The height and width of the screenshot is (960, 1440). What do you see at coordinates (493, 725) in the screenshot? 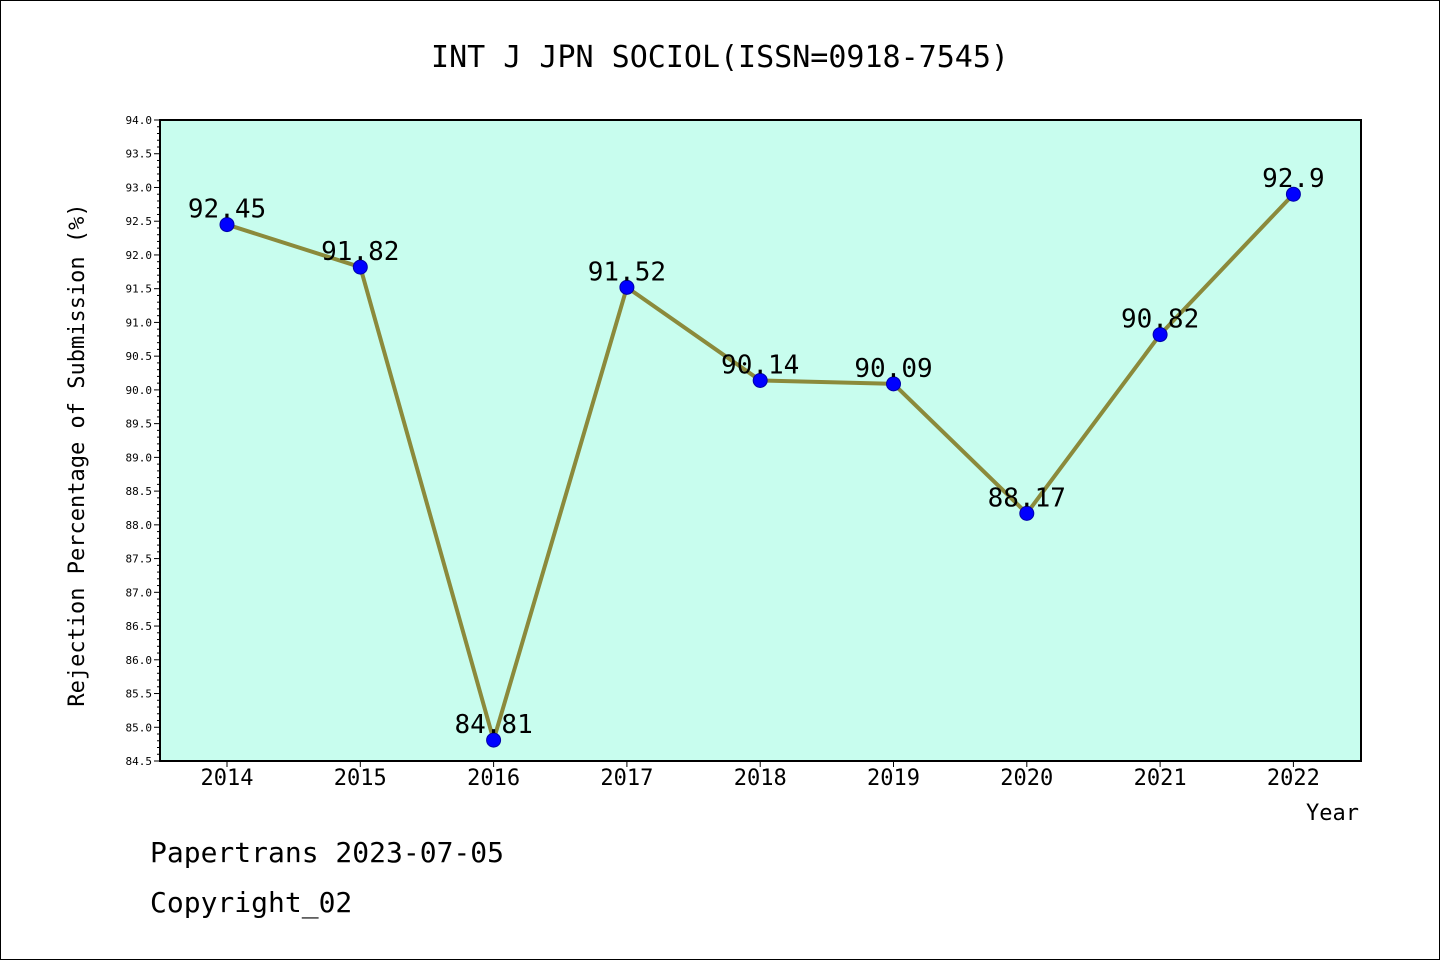
I see `data-label: 84.81` at bounding box center [493, 725].